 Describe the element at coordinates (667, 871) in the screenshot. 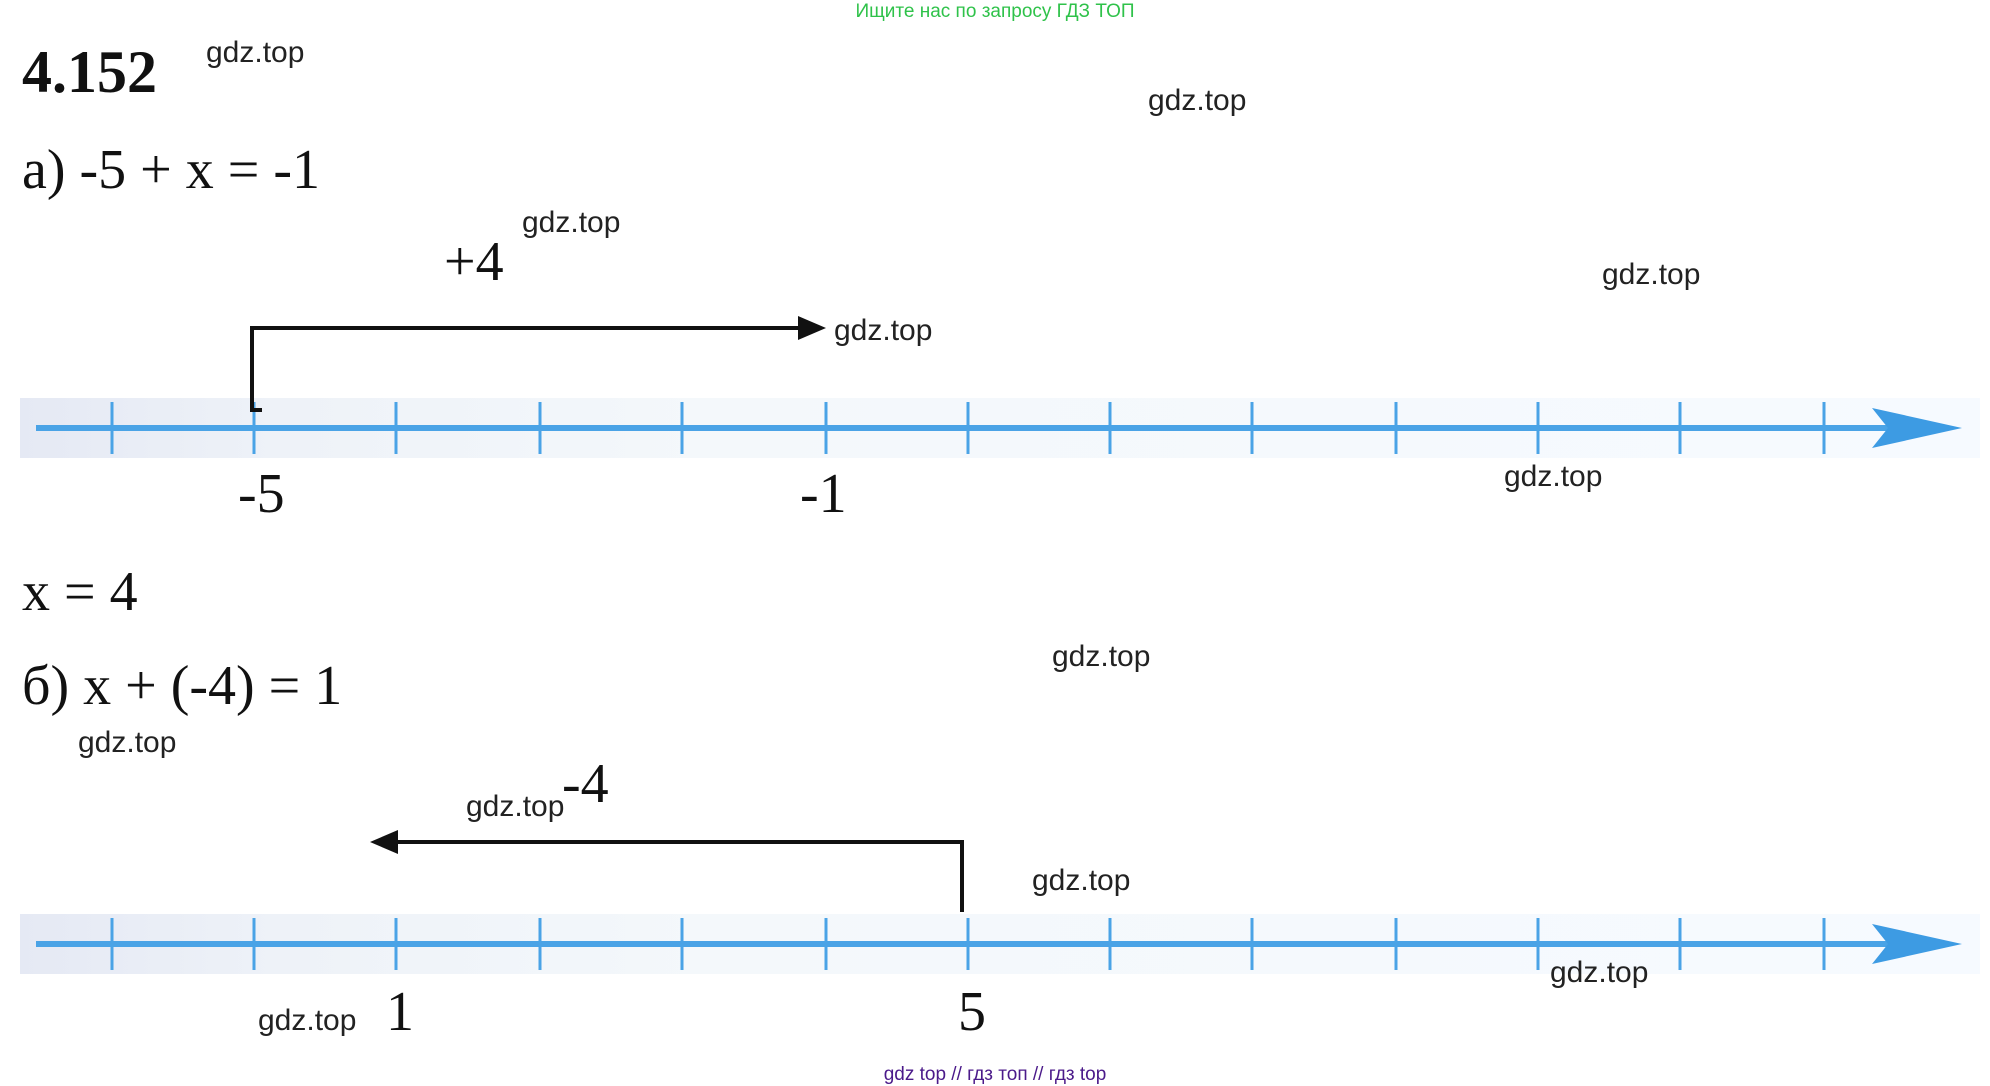

I see `jump-arrow-b` at that location.